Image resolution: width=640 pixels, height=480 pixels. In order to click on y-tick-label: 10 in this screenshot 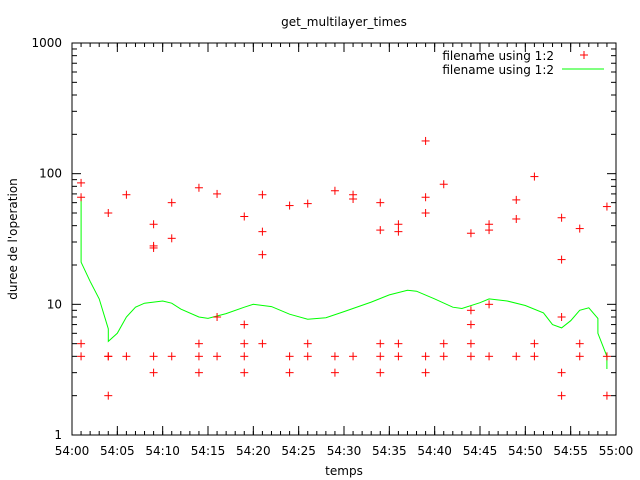, I will do `click(54, 304)`.